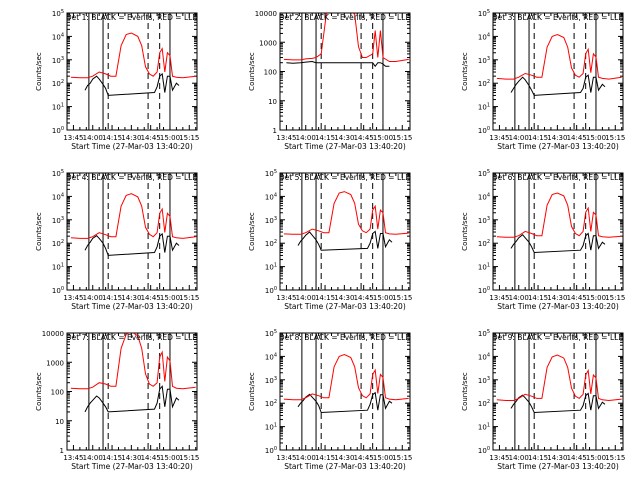 This screenshot has width=640, height=484. What do you see at coordinates (132, 177) in the screenshot?
I see `panel-title: Det 4: BLACK = Events, RED = LLD` at bounding box center [132, 177].